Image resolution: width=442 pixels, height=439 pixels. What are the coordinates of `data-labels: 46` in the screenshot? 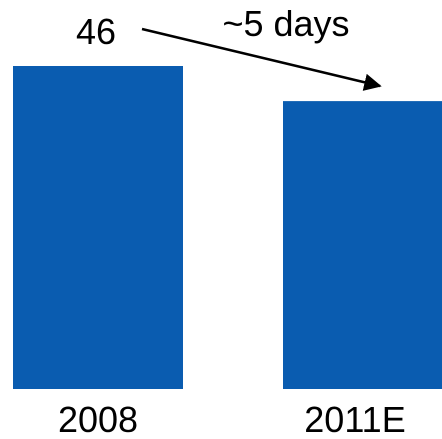 It's located at (96, 31).